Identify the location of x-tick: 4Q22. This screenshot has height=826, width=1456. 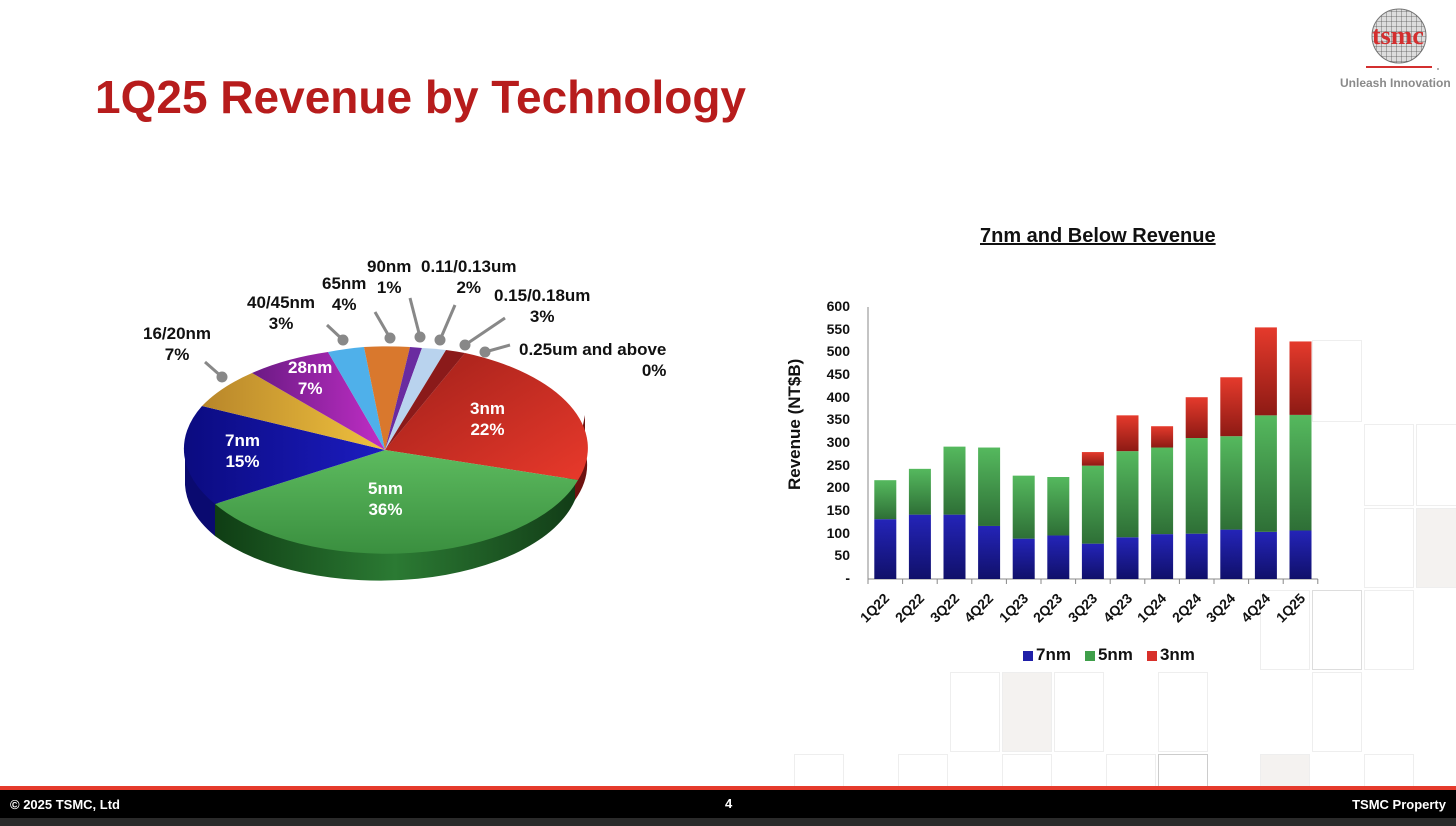
(978, 608).